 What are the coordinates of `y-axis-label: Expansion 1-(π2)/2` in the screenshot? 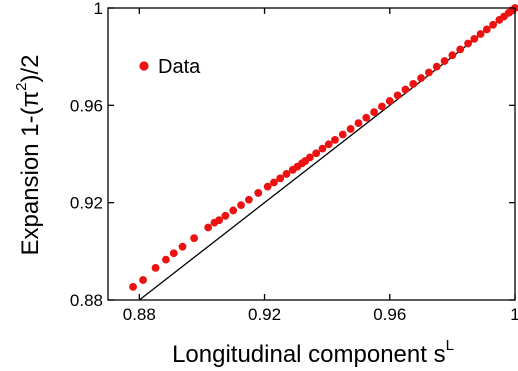 It's located at (28, 155).